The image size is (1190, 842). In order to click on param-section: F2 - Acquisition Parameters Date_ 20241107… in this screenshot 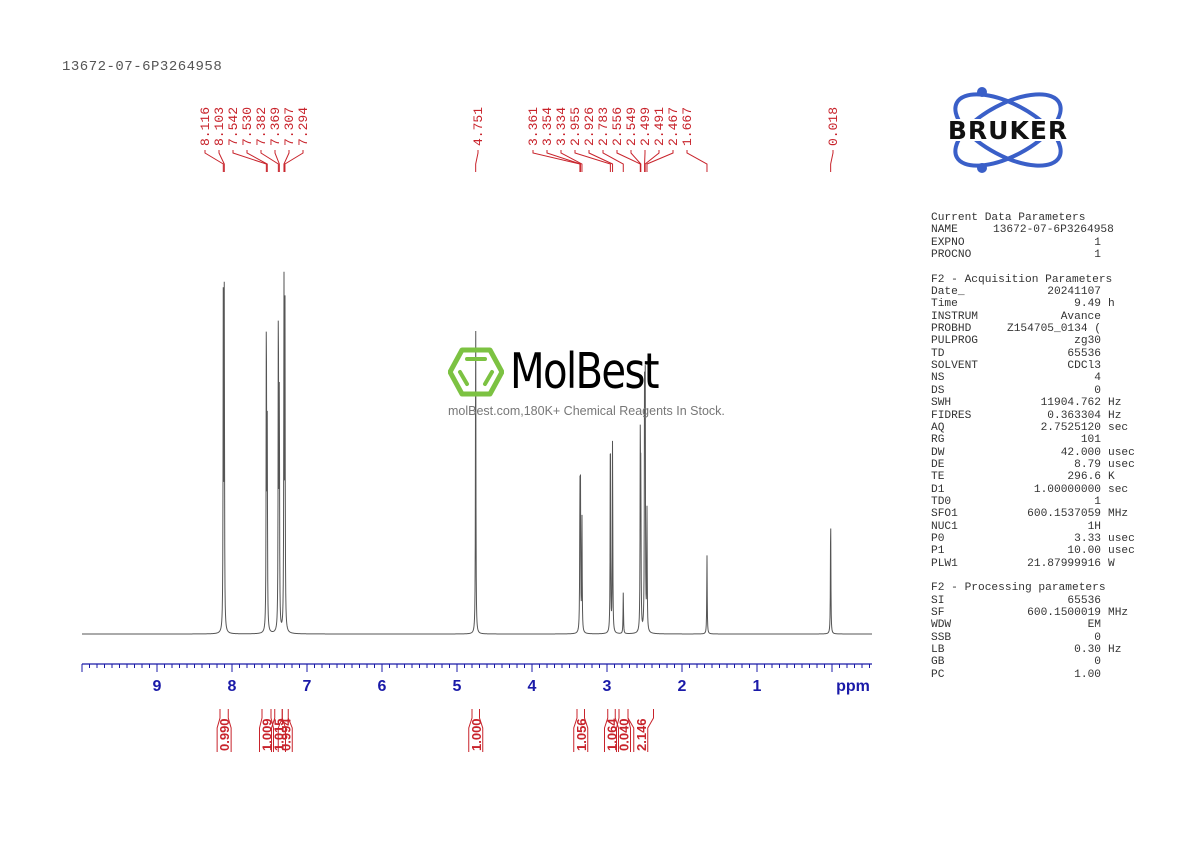, I will do `click(1033, 422)`.